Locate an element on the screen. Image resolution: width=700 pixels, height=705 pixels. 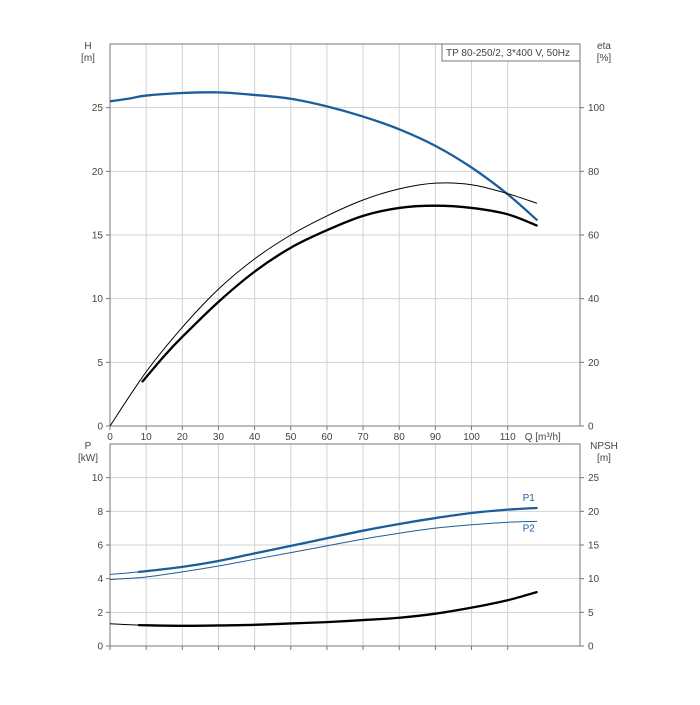
y-right-tick-label: 10 is located at coordinates (594, 579).